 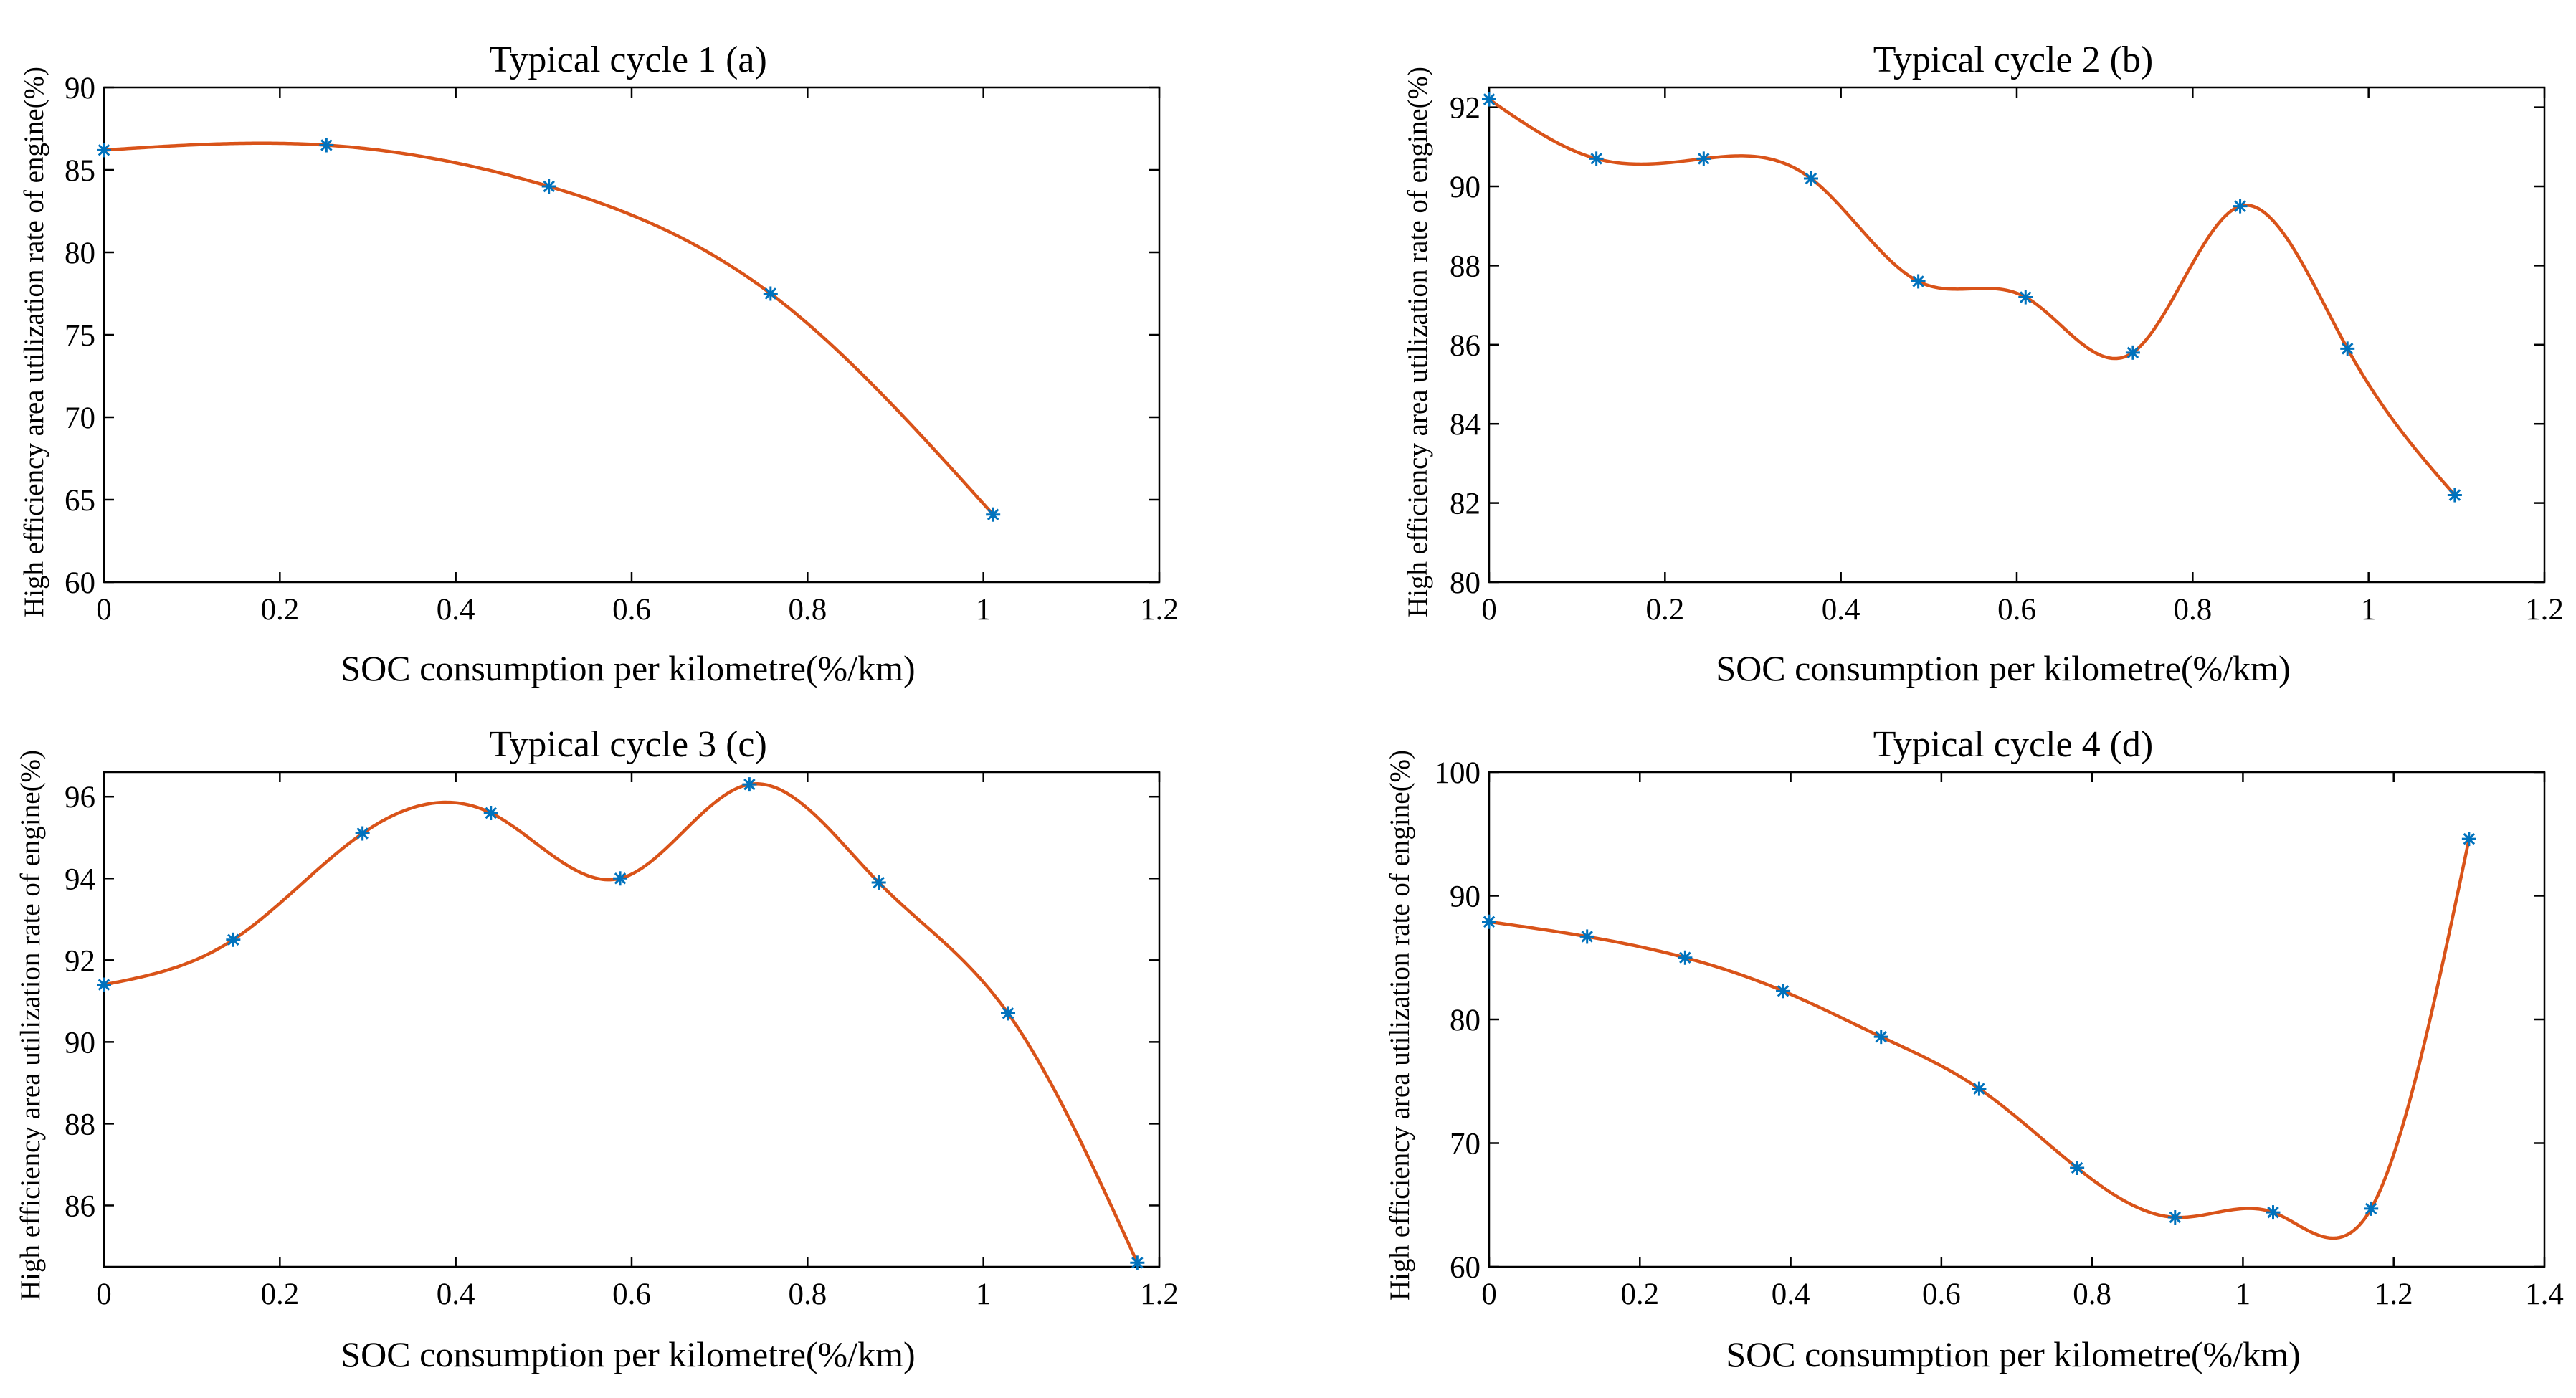 What do you see at coordinates (1972, 297) in the screenshot?
I see `subplot-b-curve` at bounding box center [1972, 297].